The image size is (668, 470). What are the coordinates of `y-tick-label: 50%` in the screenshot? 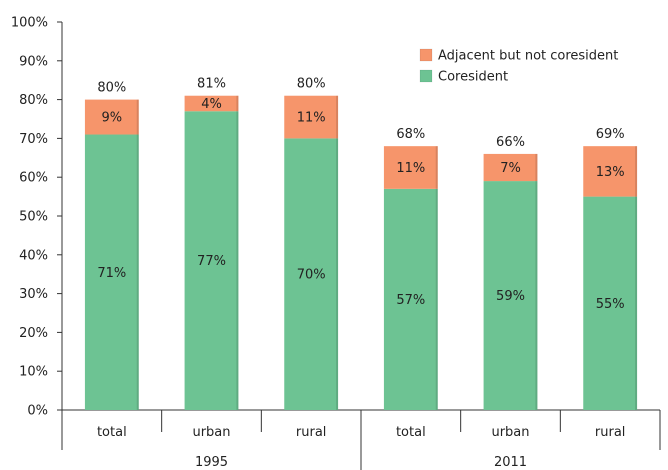 It's located at (33, 217).